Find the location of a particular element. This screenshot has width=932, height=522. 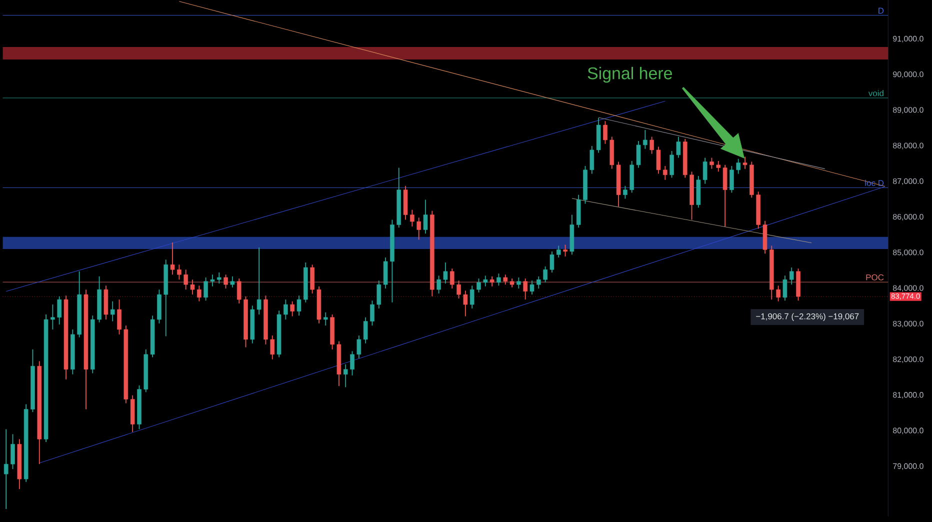

annotation: Signal here is located at coordinates (630, 74).